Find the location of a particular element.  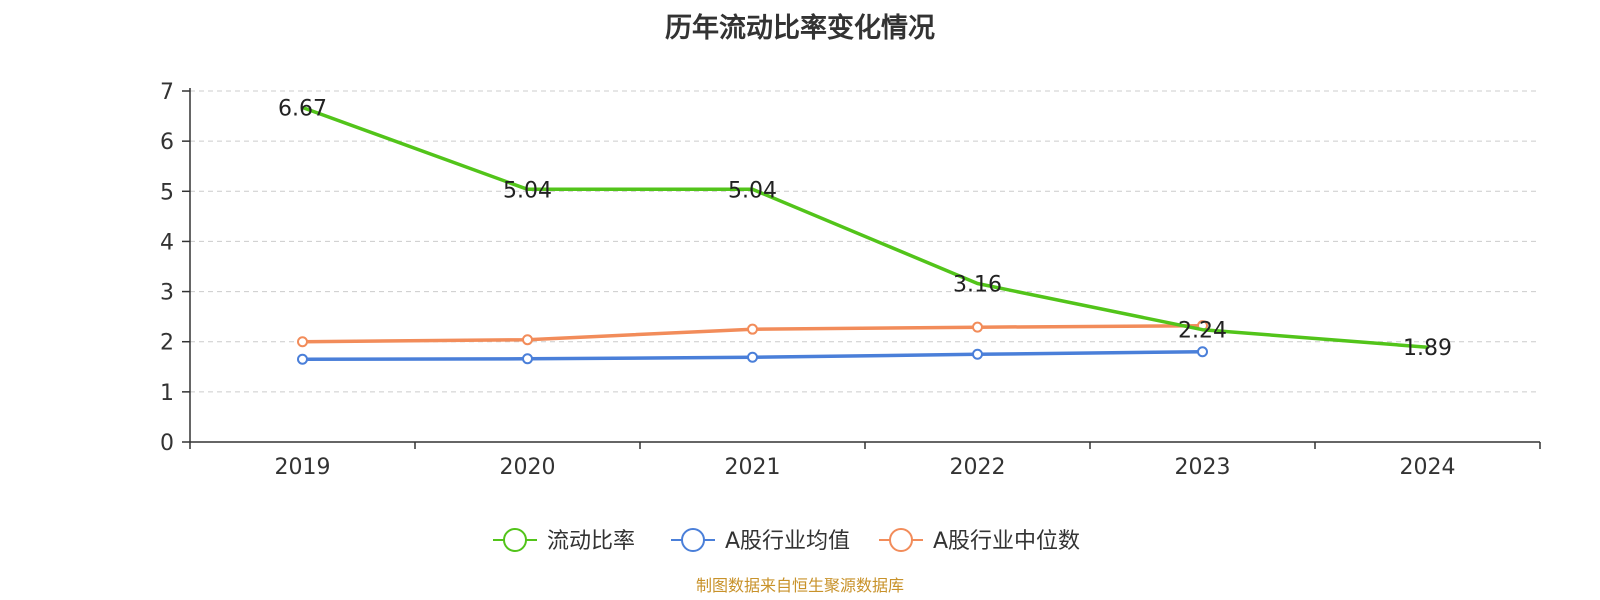

x-tick-label: 2023 is located at coordinates (1203, 467).